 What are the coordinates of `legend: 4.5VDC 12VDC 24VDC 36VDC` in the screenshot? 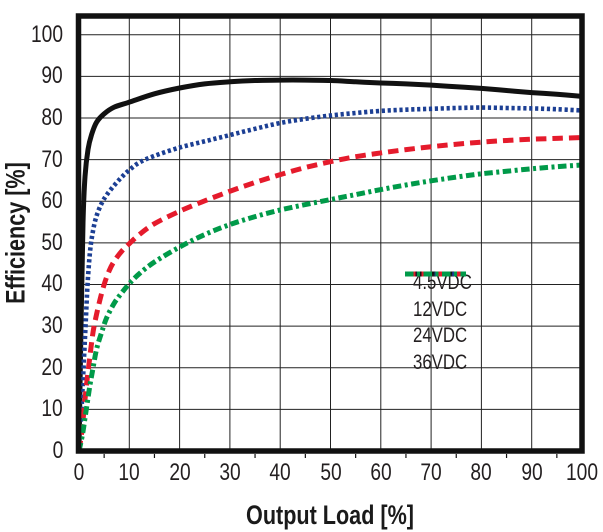 It's located at (445, 322).